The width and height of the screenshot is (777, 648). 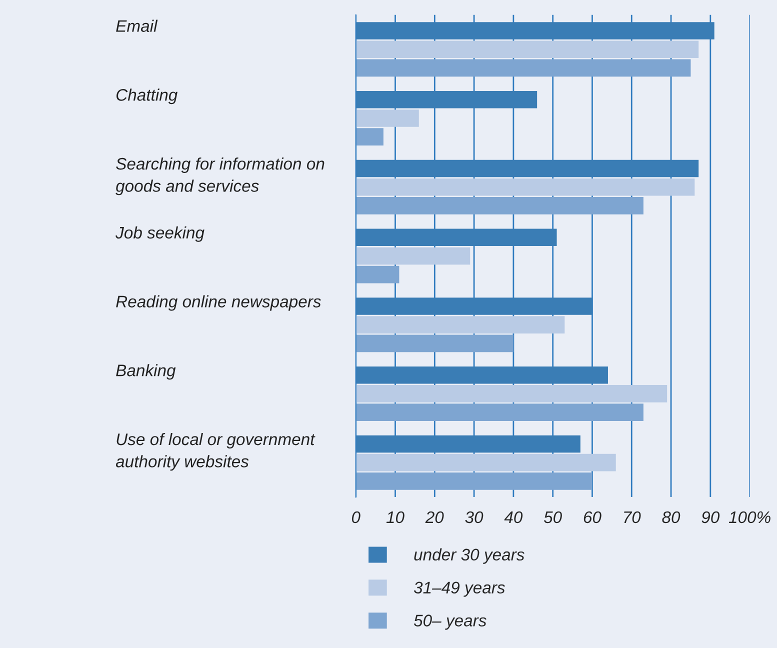 I want to click on x-tick-label: 60, so click(x=593, y=517).